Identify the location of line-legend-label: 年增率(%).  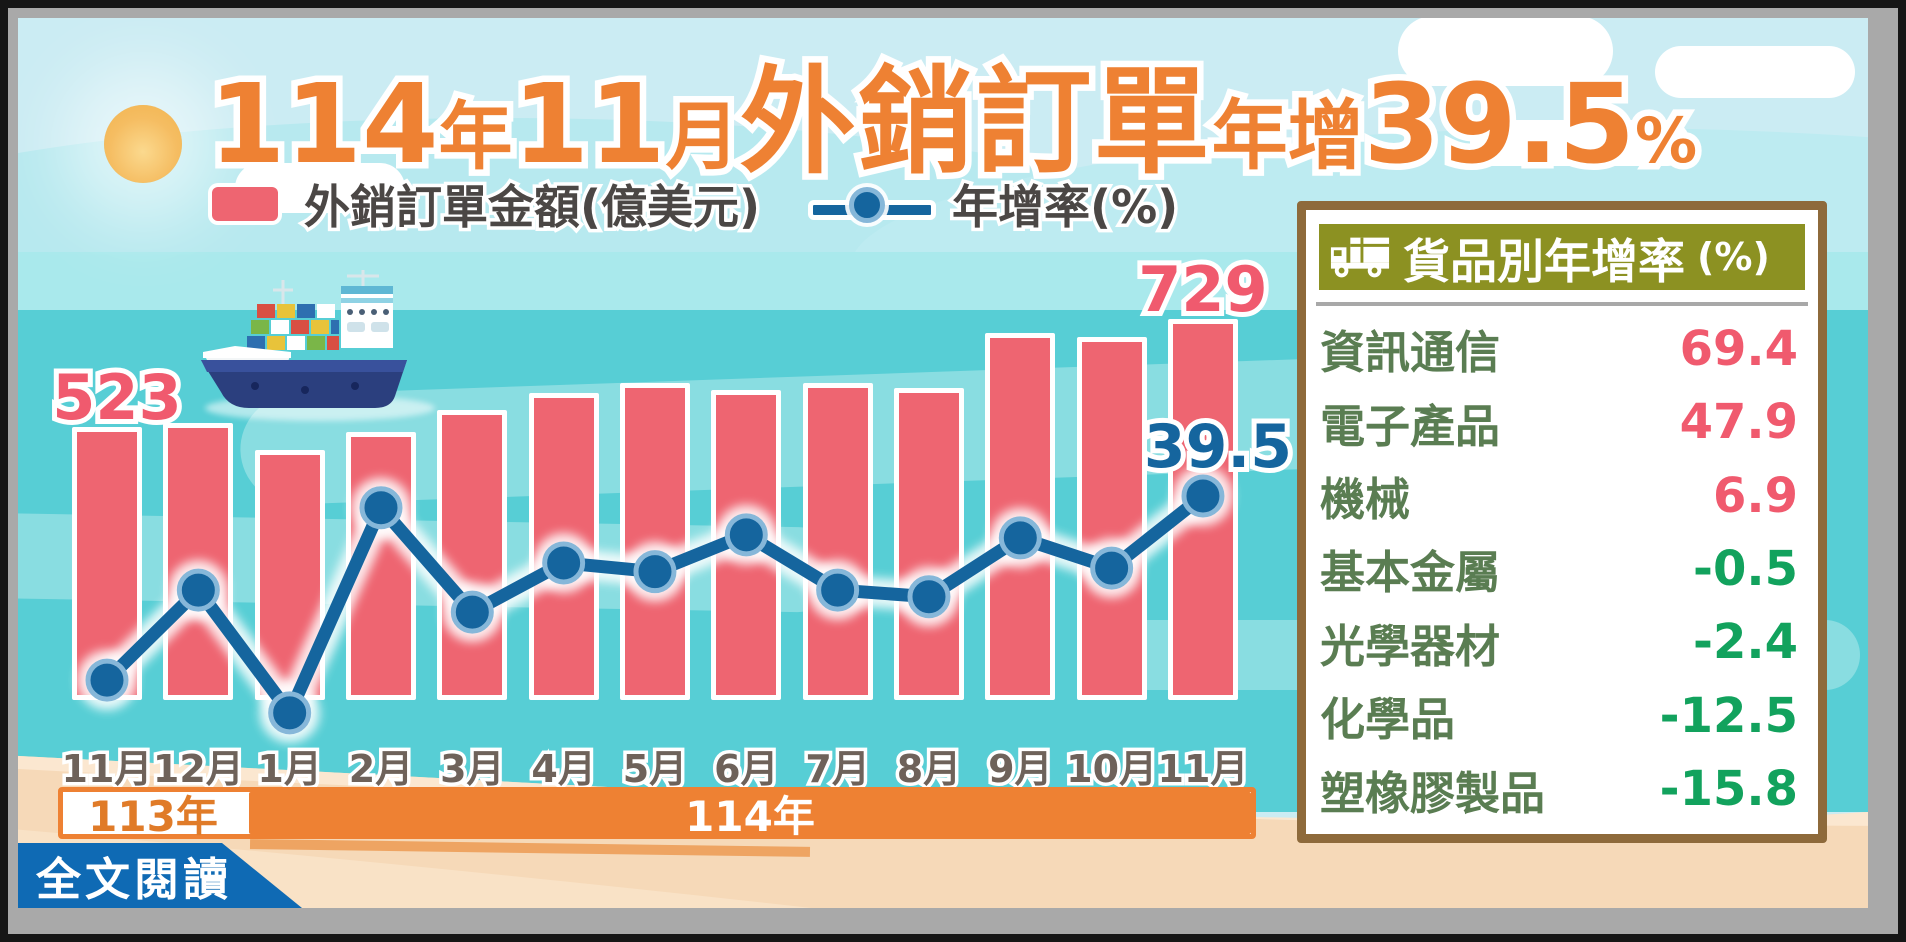
(1065, 207).